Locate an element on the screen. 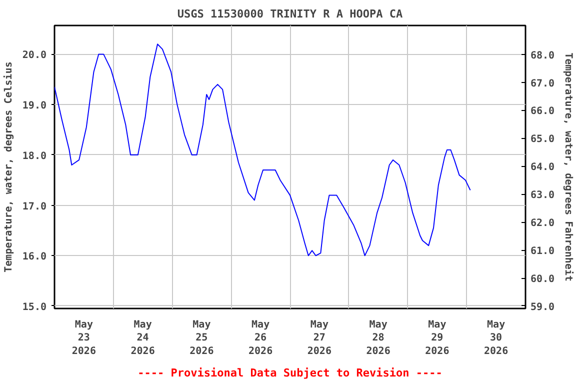 The width and height of the screenshot is (576, 384). y2-tick-label: 64.0 is located at coordinates (542, 168).